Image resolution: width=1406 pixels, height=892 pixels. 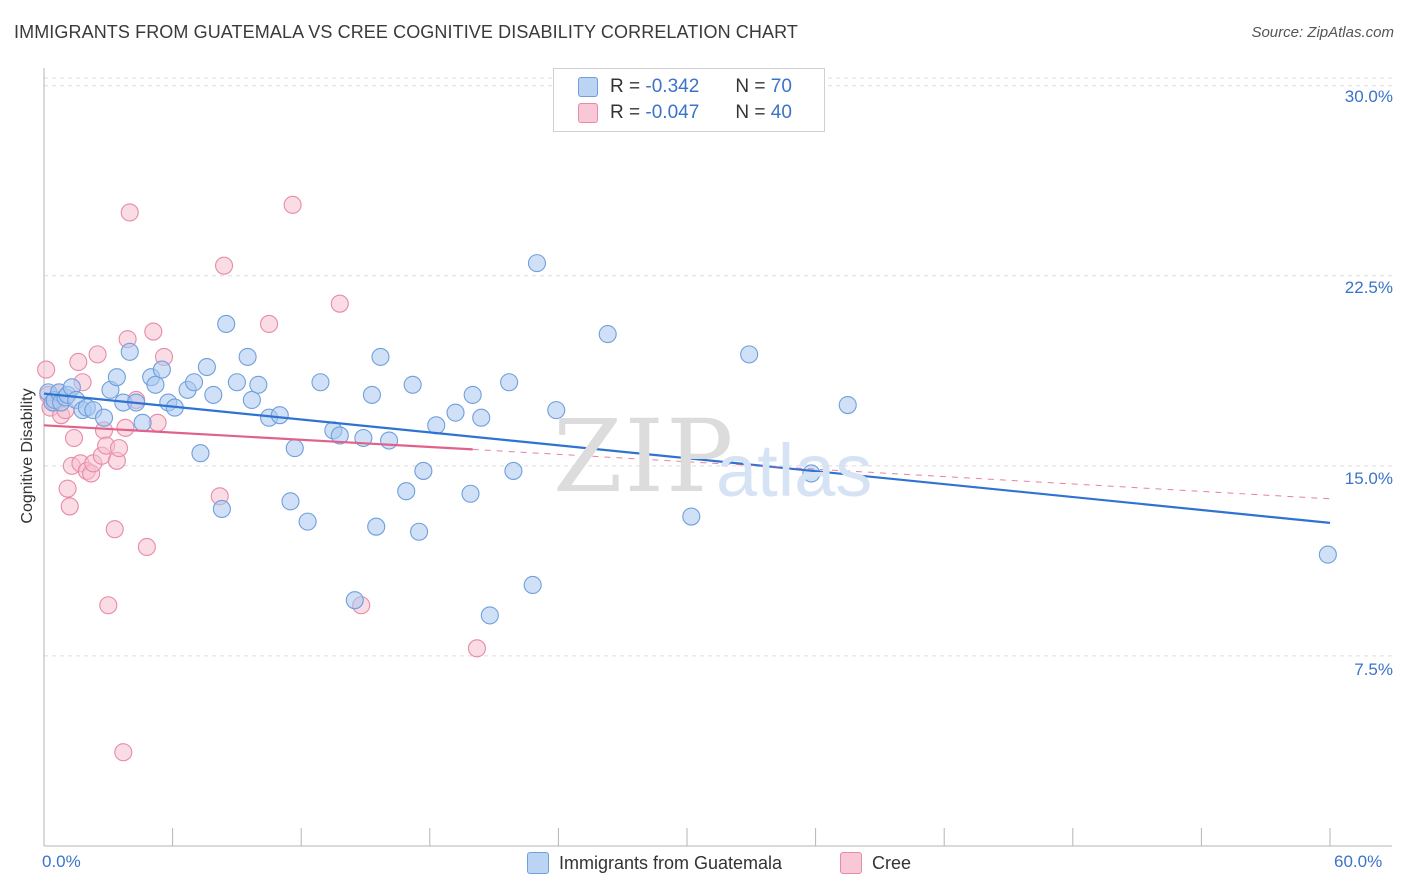 I want to click on y-axis-label: Cognitive Disability, so click(x=27, y=456).